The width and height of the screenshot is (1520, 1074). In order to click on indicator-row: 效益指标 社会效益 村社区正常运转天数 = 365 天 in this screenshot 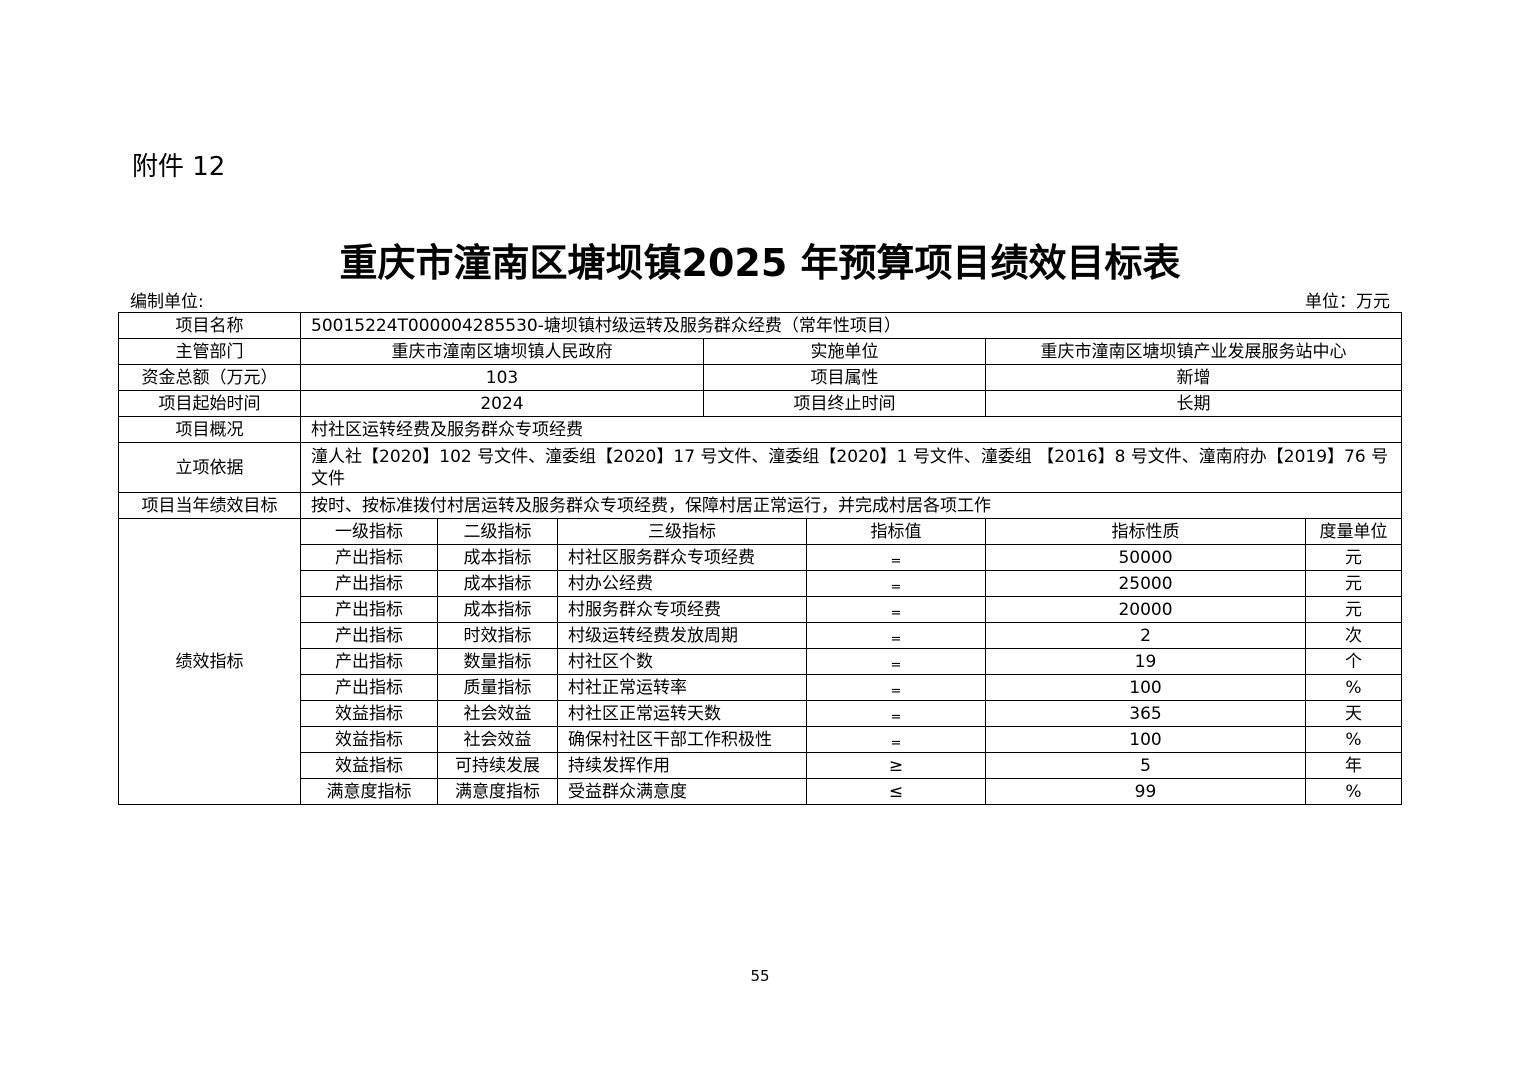, I will do `click(760, 713)`.